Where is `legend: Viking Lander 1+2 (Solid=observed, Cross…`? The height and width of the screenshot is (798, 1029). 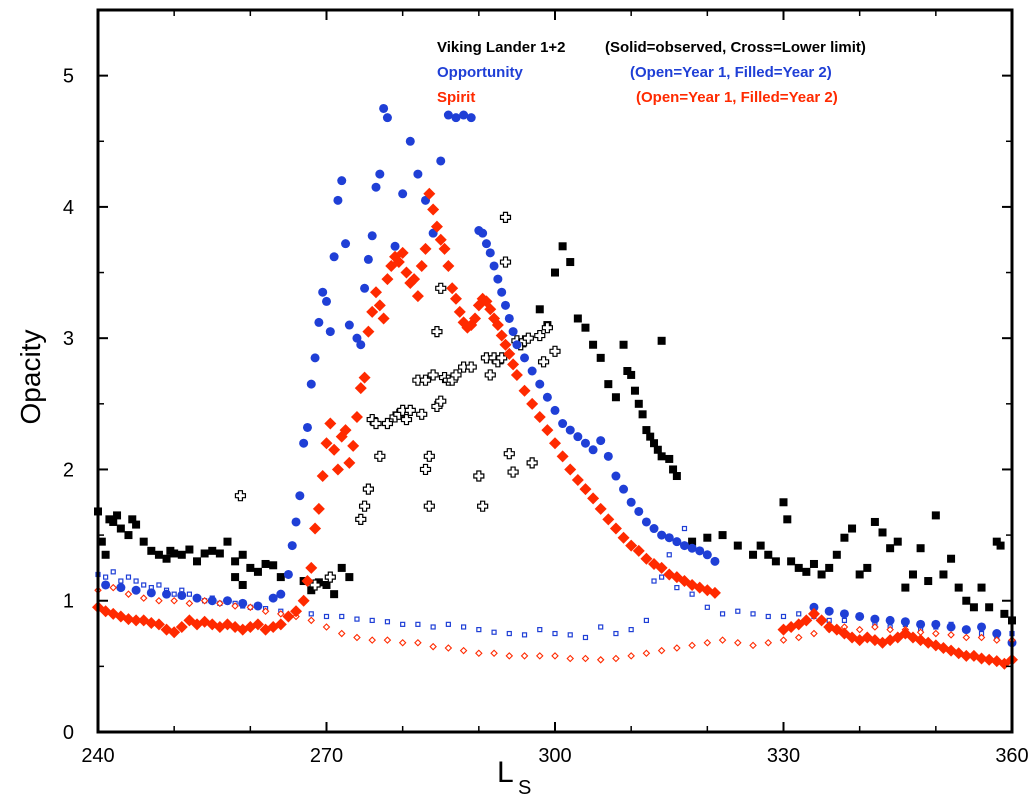 legend: Viking Lander 1+2 (Solid=observed, Cross… is located at coordinates (651, 72).